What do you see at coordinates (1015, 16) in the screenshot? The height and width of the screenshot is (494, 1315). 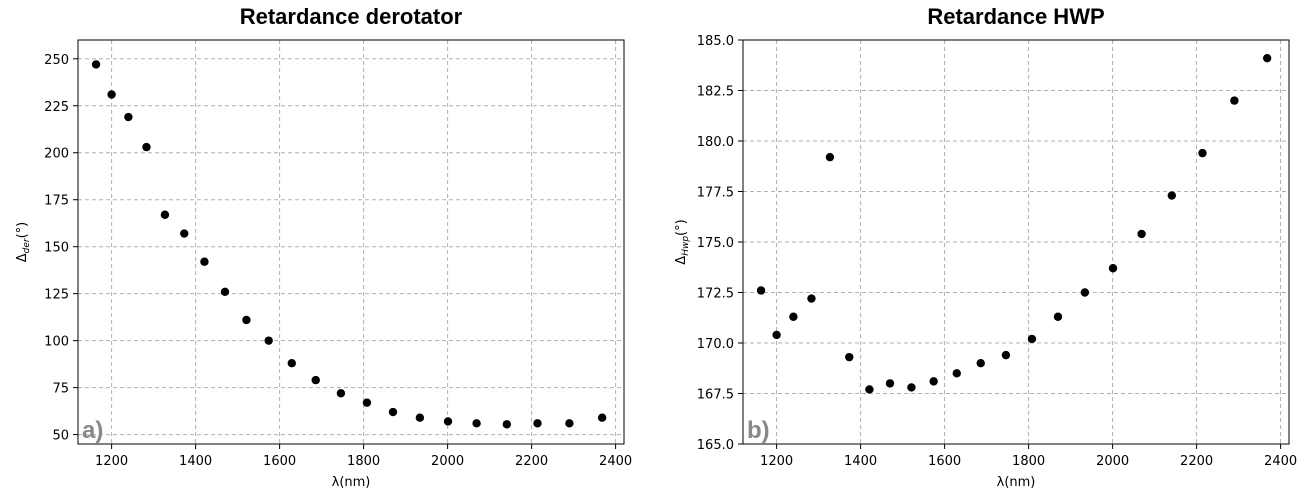 I see `chart-title: Retardance HWP` at bounding box center [1015, 16].